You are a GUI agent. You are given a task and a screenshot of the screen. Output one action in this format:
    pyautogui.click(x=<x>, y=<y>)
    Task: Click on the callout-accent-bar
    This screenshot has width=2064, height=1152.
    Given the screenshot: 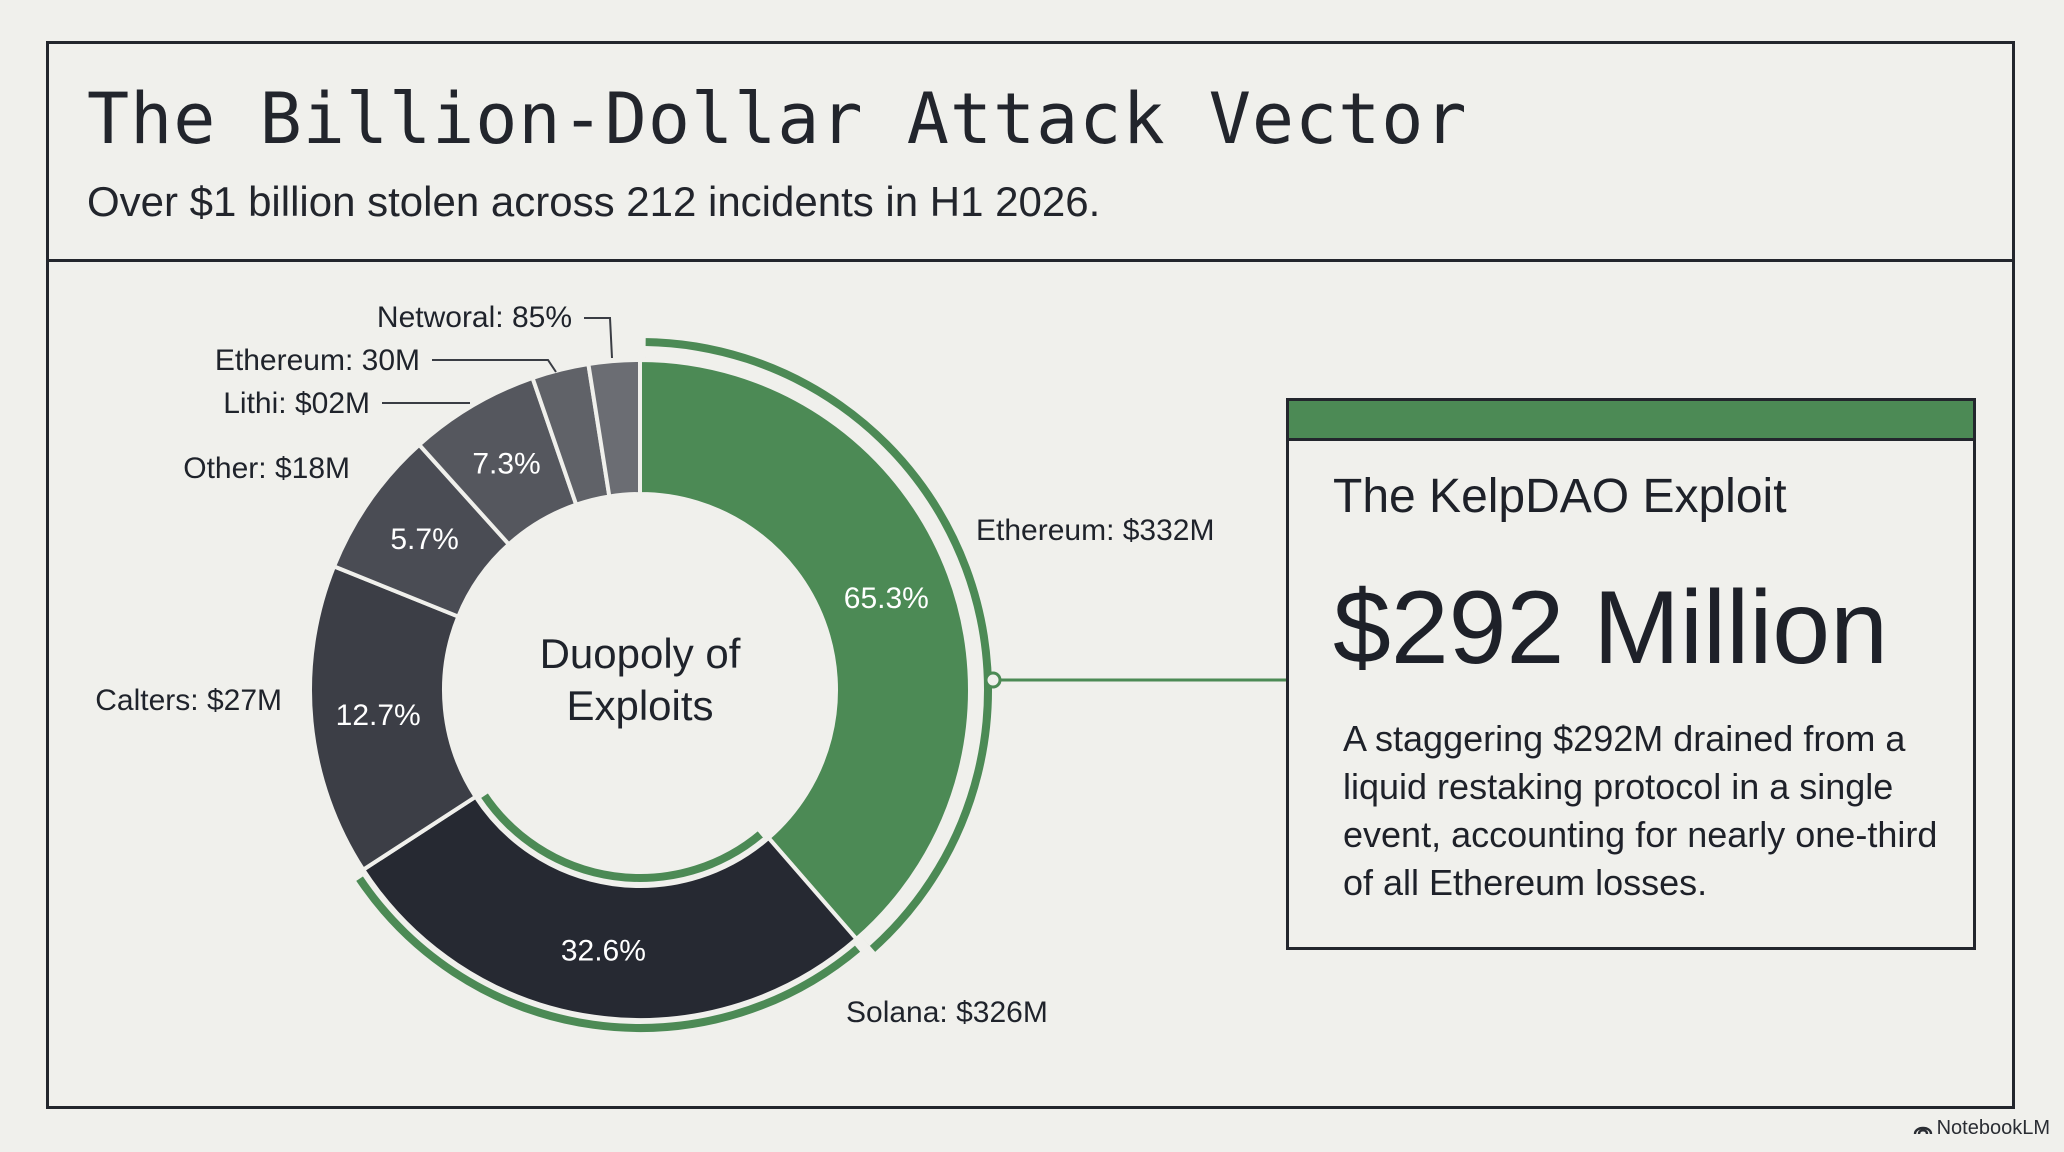 What is the action you would take?
    pyautogui.click(x=1631, y=421)
    